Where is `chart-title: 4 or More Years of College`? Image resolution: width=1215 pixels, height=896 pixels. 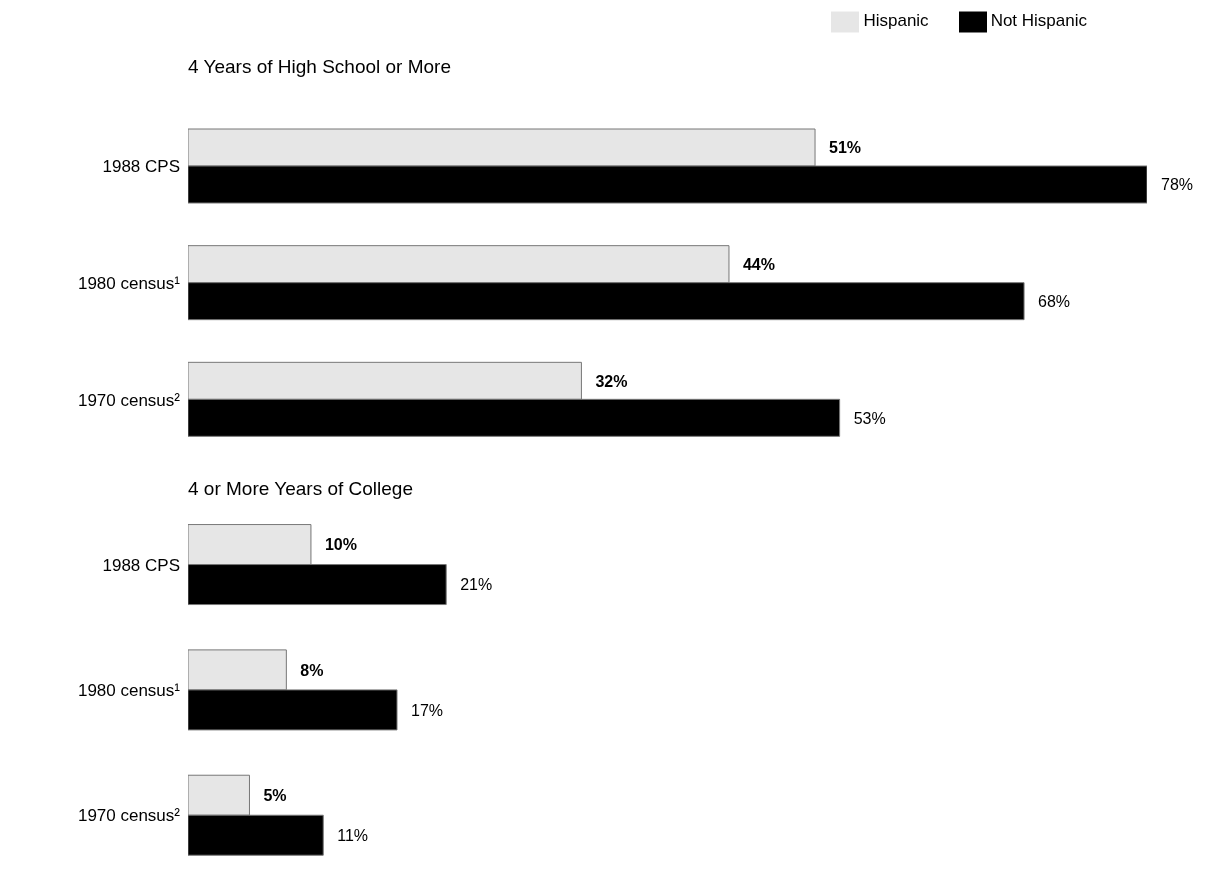
chart-title: 4 or More Years of College is located at coordinates (300, 489).